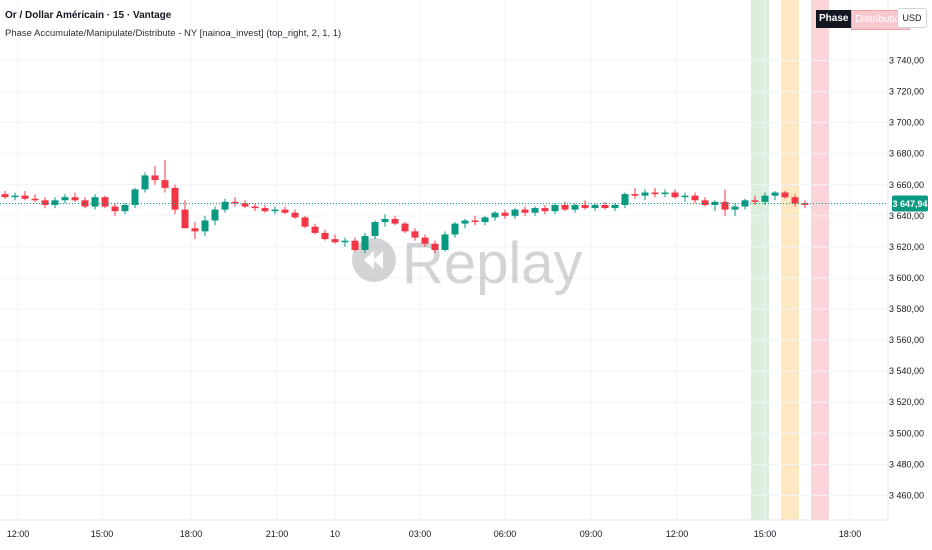 Image resolution: width=932 pixels, height=550 pixels. What do you see at coordinates (277, 534) in the screenshot?
I see `time-tick-label: 21:00` at bounding box center [277, 534].